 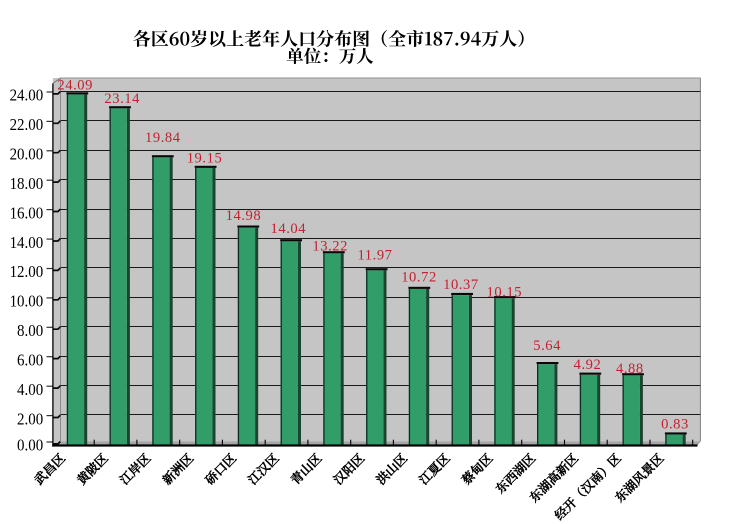 What do you see at coordinates (30, 446) in the screenshot?
I see `svg-text: 0.00` at bounding box center [30, 446].